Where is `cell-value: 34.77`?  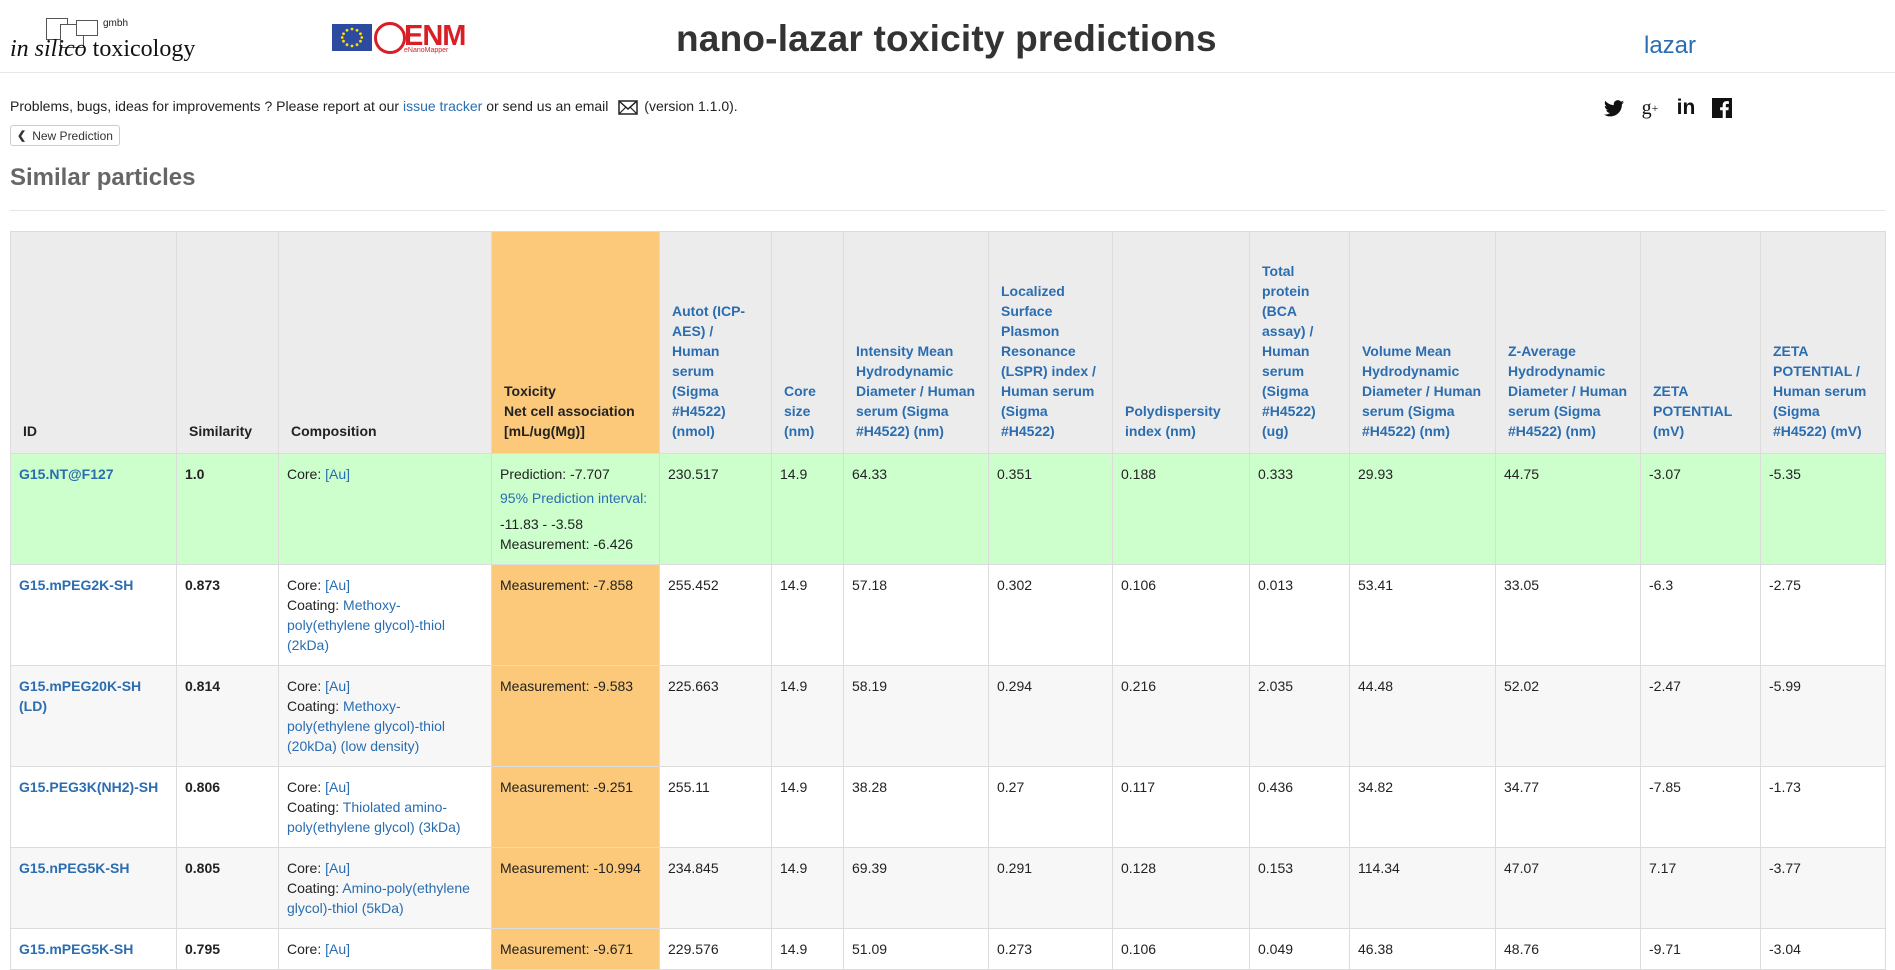
cell-value: 34.77 is located at coordinates (1568, 807).